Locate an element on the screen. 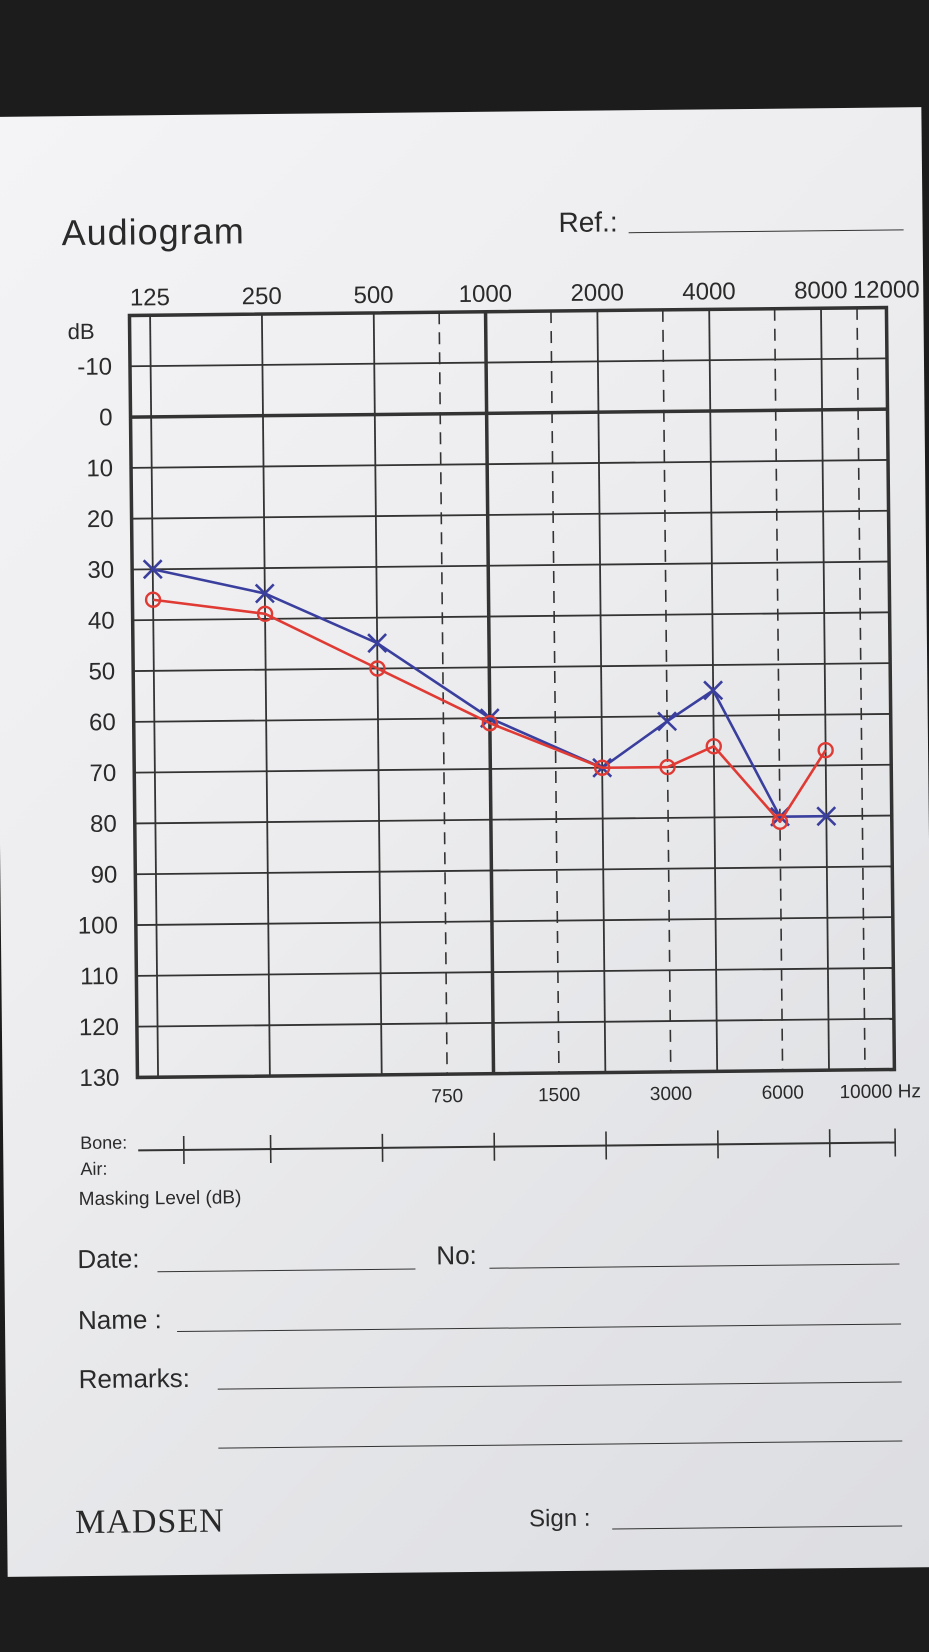 This screenshot has height=1652, width=929. name-field is located at coordinates (539, 1328).